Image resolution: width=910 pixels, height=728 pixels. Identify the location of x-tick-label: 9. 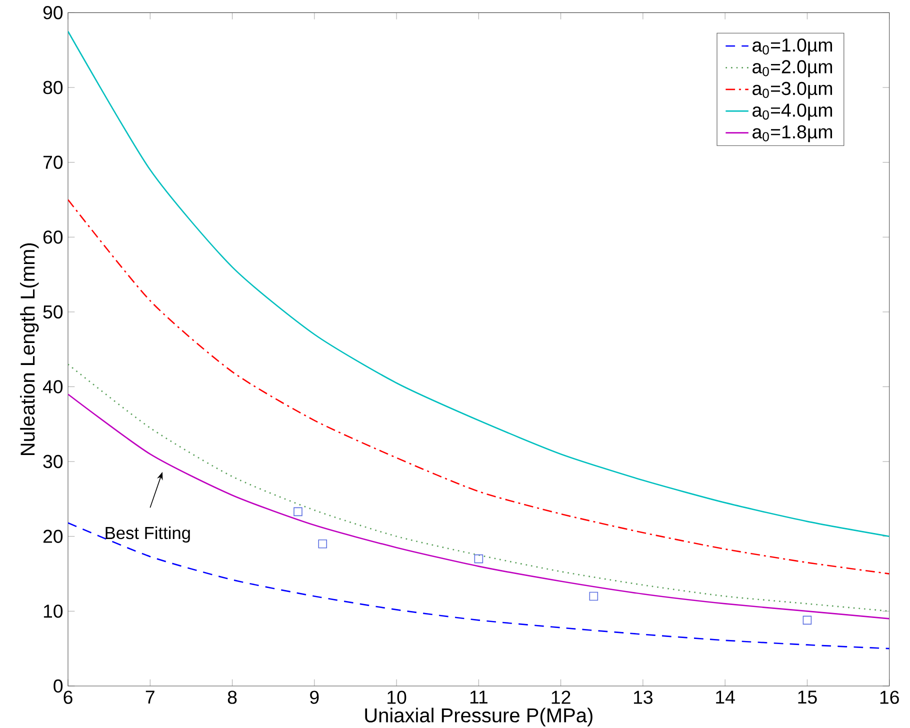
(314, 697).